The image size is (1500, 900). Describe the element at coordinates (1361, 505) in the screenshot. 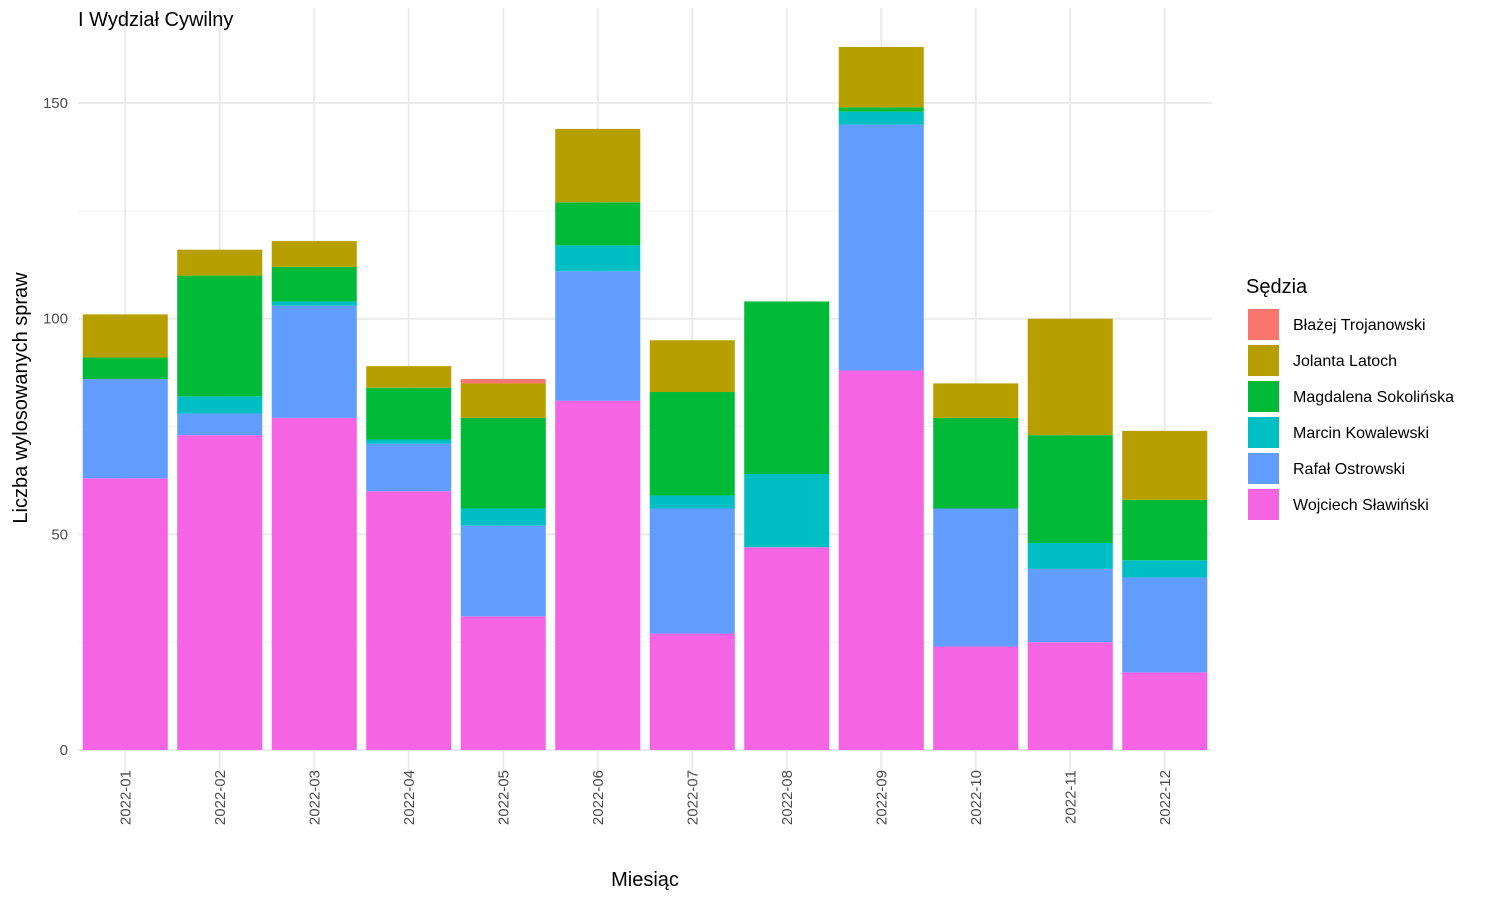

I see `legend-label: Wojciech Sławiński` at that location.